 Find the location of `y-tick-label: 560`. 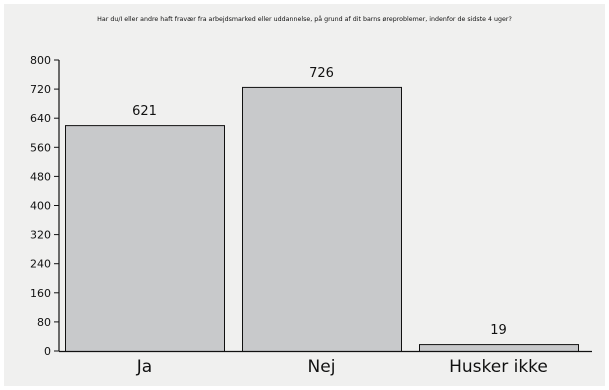

y-tick-label: 560 is located at coordinates (40, 147).